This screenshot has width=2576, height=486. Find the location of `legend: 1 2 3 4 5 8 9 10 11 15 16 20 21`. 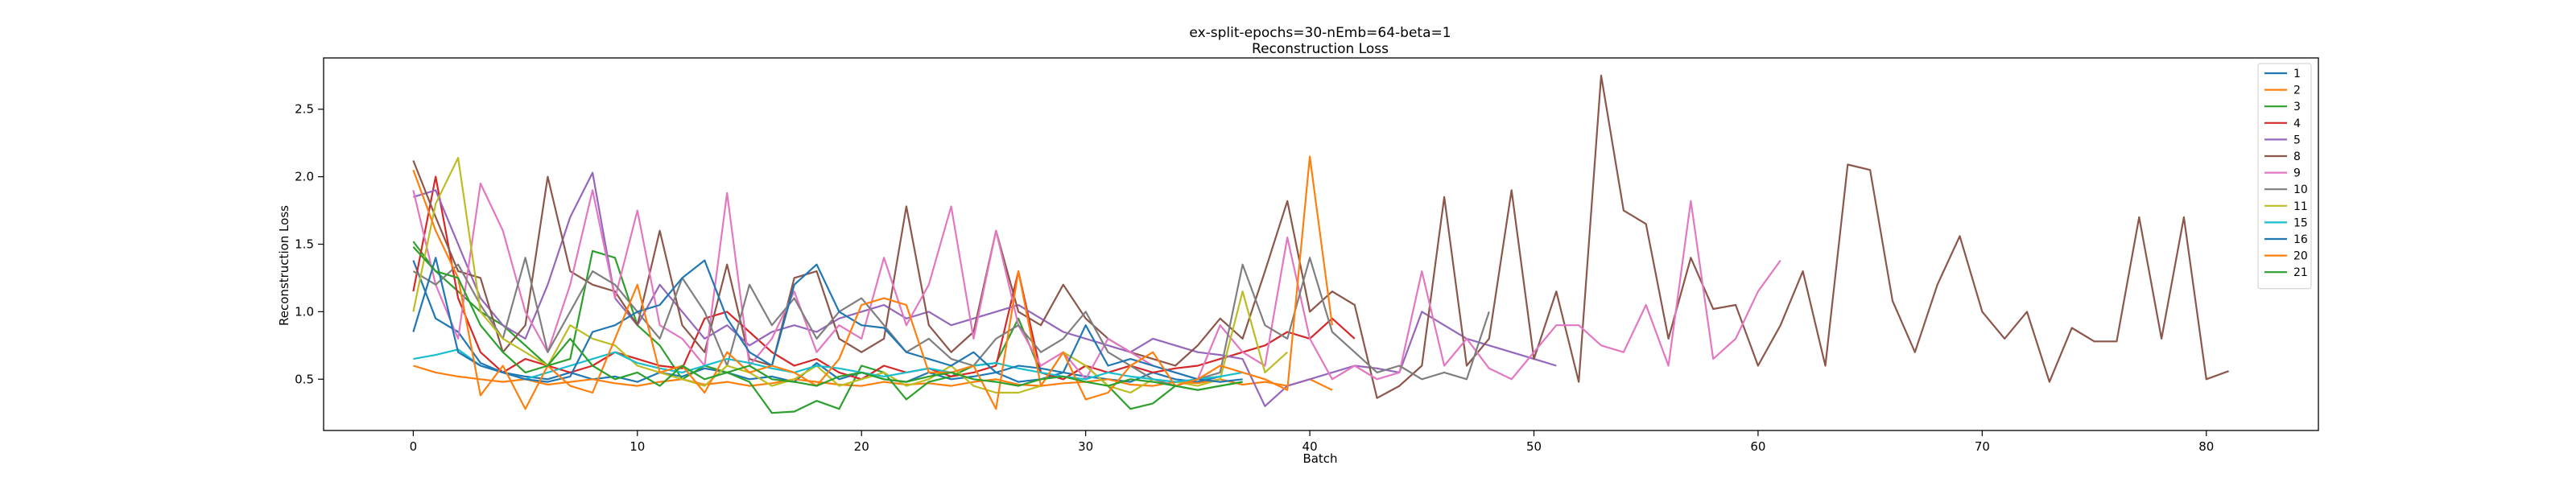

legend: 1 2 3 4 5 8 9 10 11 15 16 20 21 is located at coordinates (2284, 176).